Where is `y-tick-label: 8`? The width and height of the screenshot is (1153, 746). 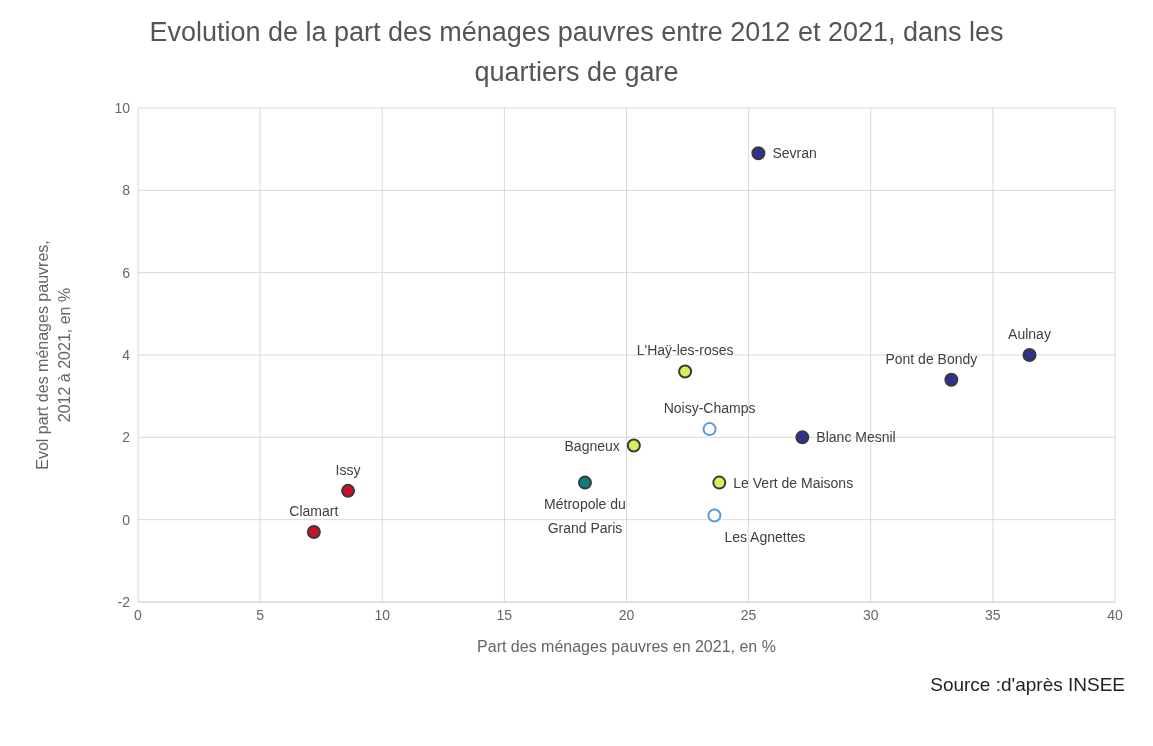 y-tick-label: 8 is located at coordinates (126, 190).